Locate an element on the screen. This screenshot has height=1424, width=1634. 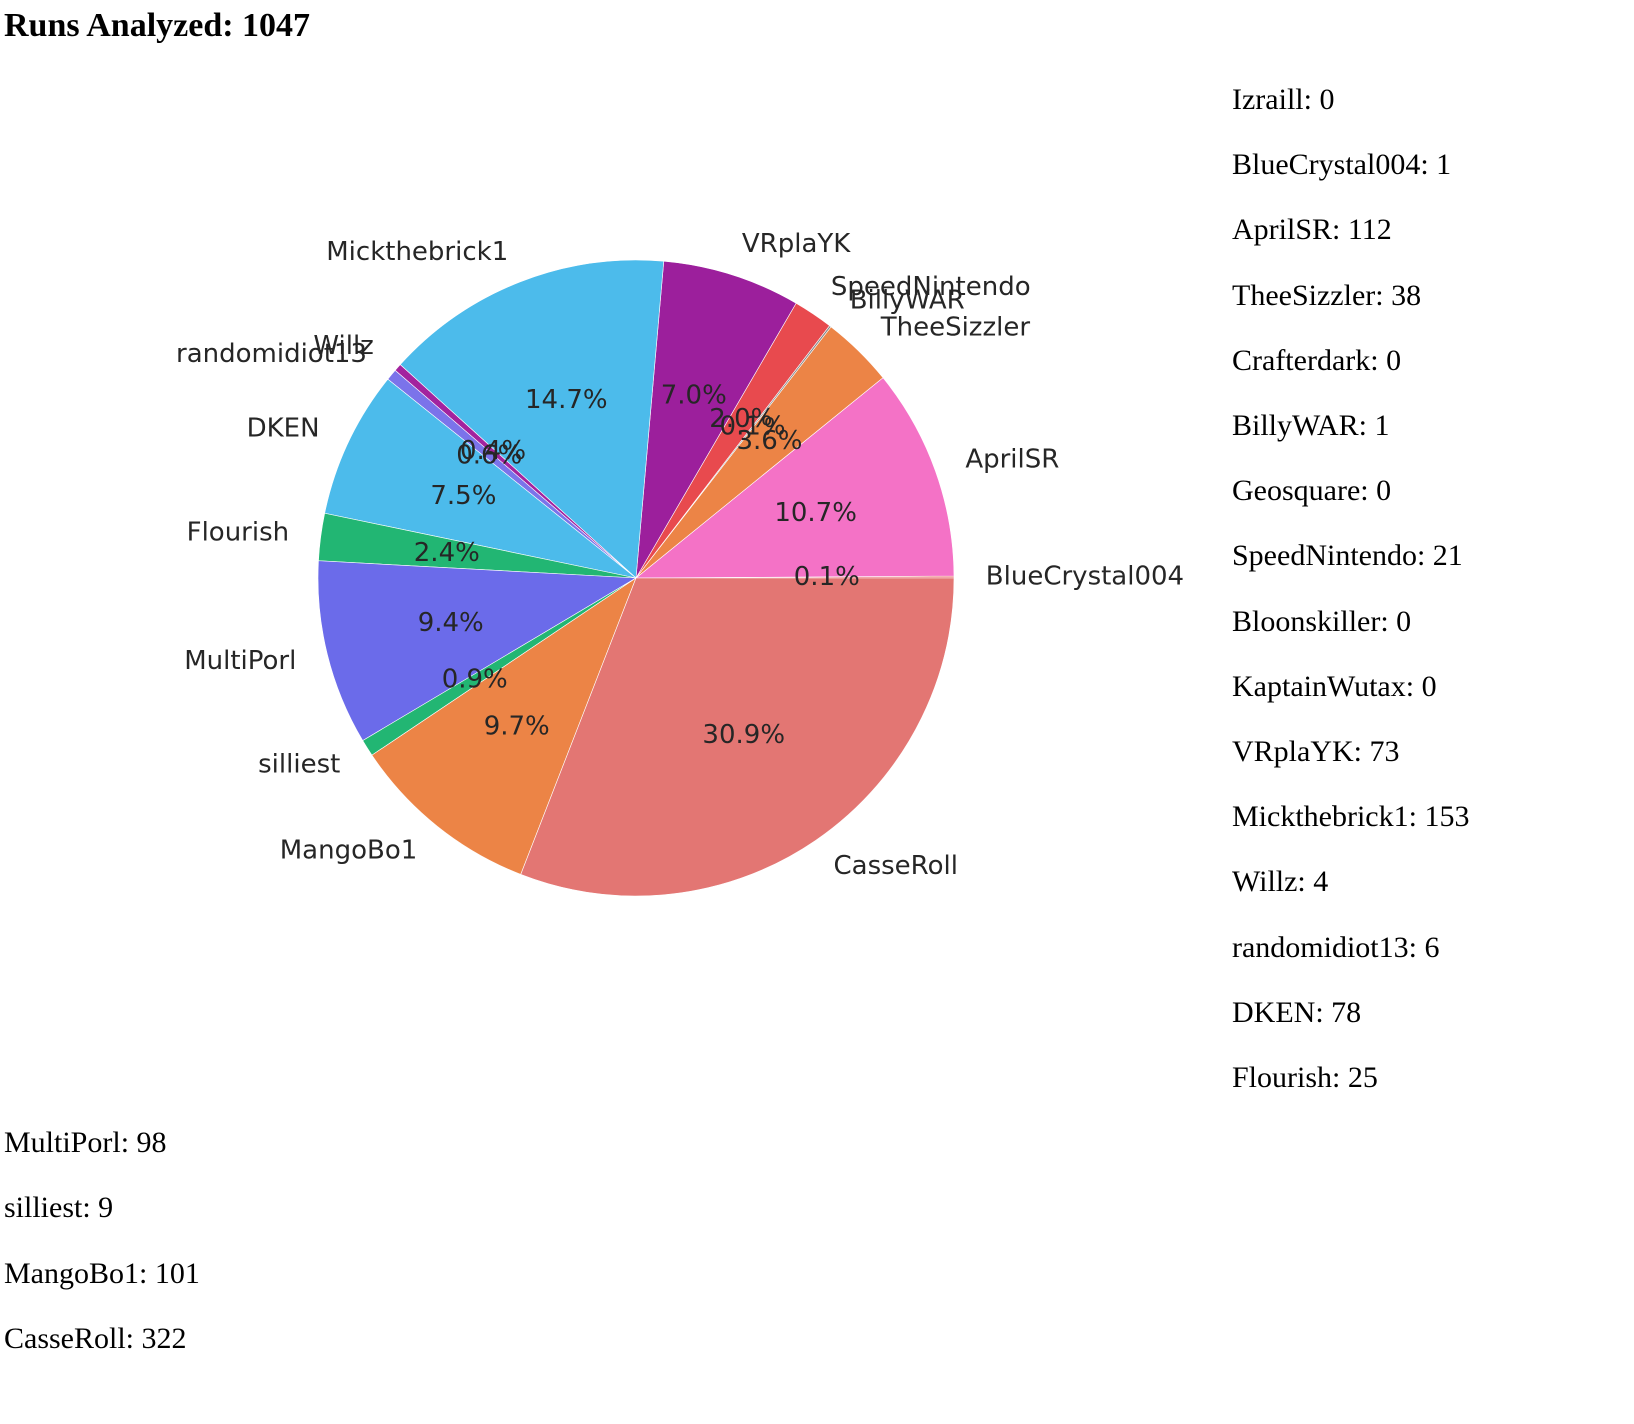
slice-label-silliest: silliest is located at coordinates (299, 764).